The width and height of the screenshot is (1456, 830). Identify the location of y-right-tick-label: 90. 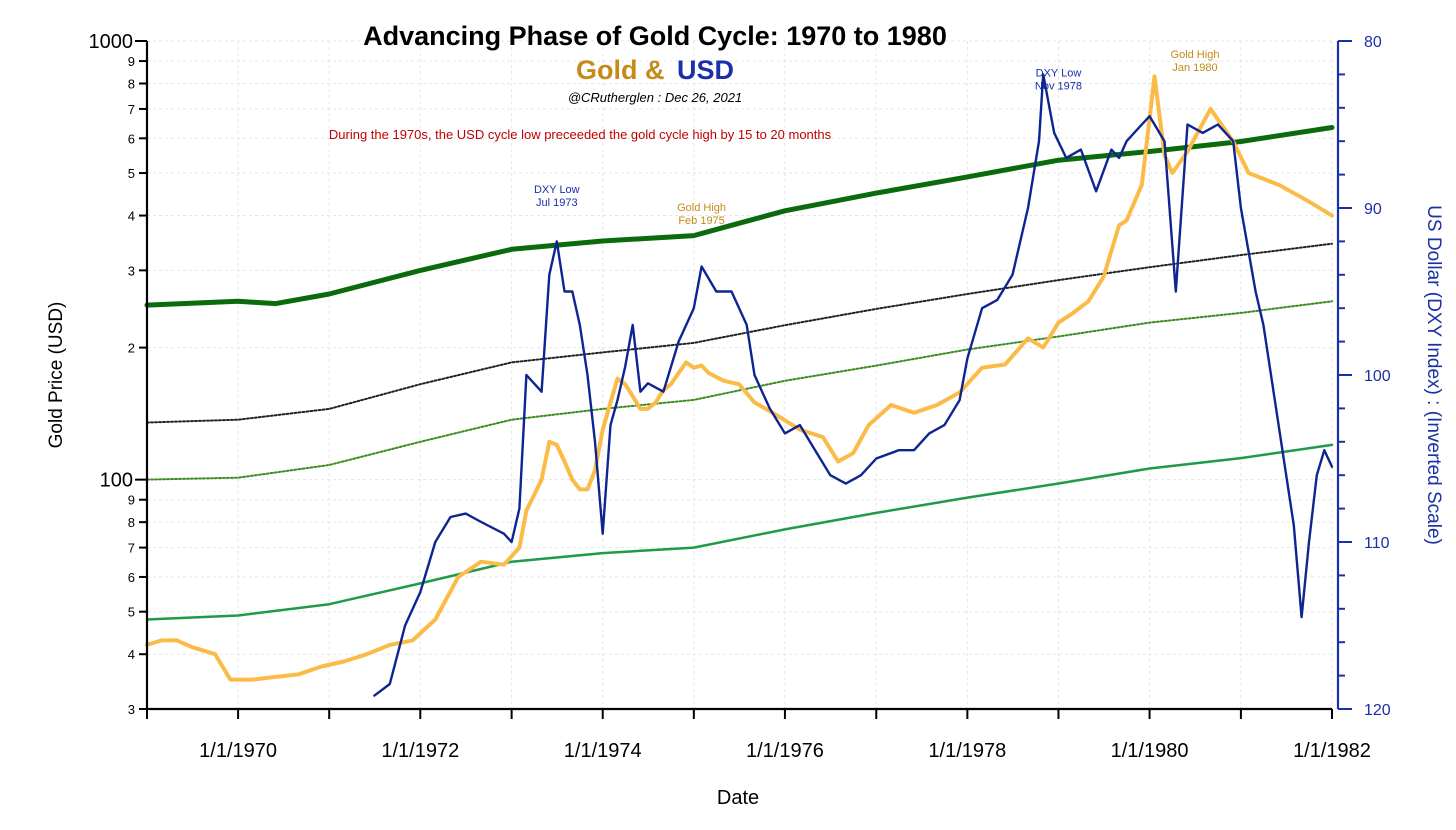
(1373, 209).